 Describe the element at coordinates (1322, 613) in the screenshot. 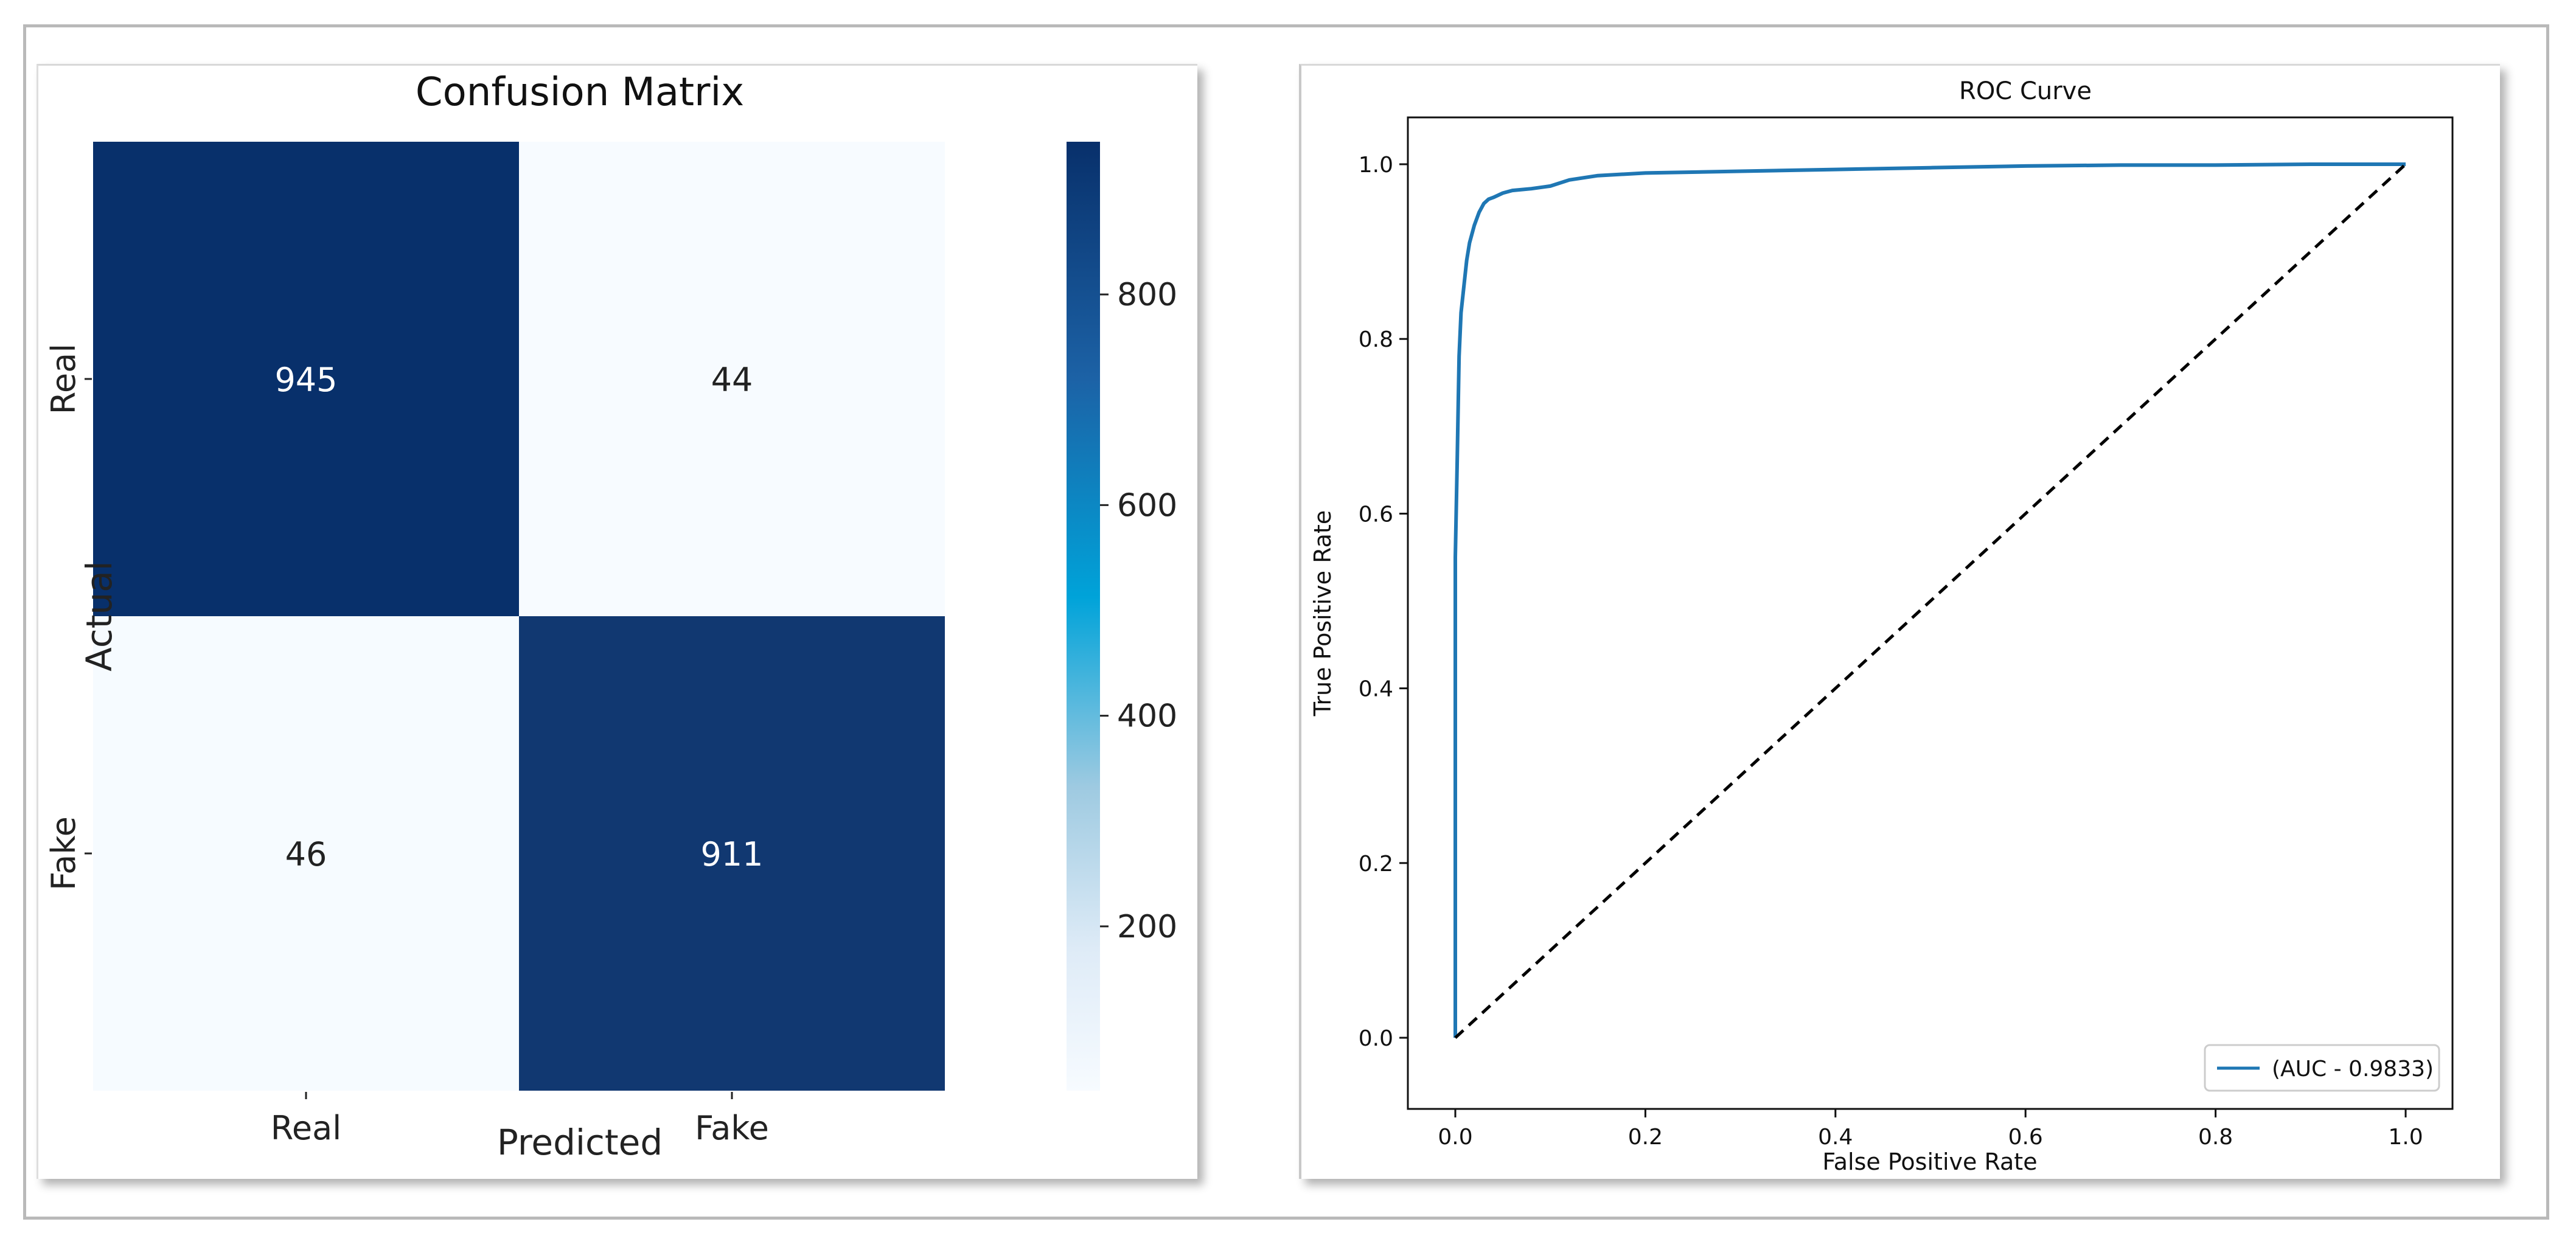

I see `roc-ylabel: True Positive Rate` at that location.